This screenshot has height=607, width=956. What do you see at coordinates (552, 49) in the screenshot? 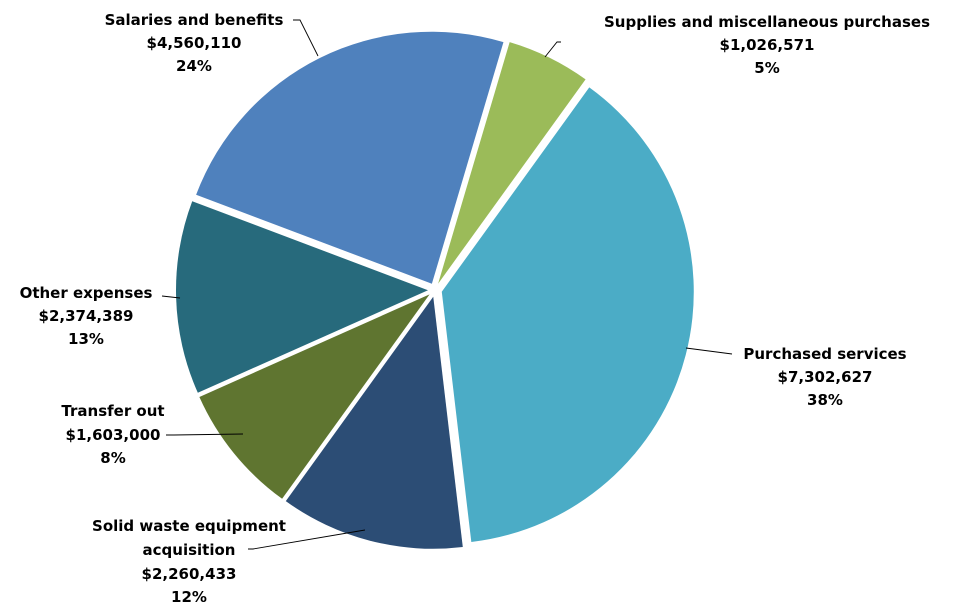
I see `leader-line-supplies` at bounding box center [552, 49].